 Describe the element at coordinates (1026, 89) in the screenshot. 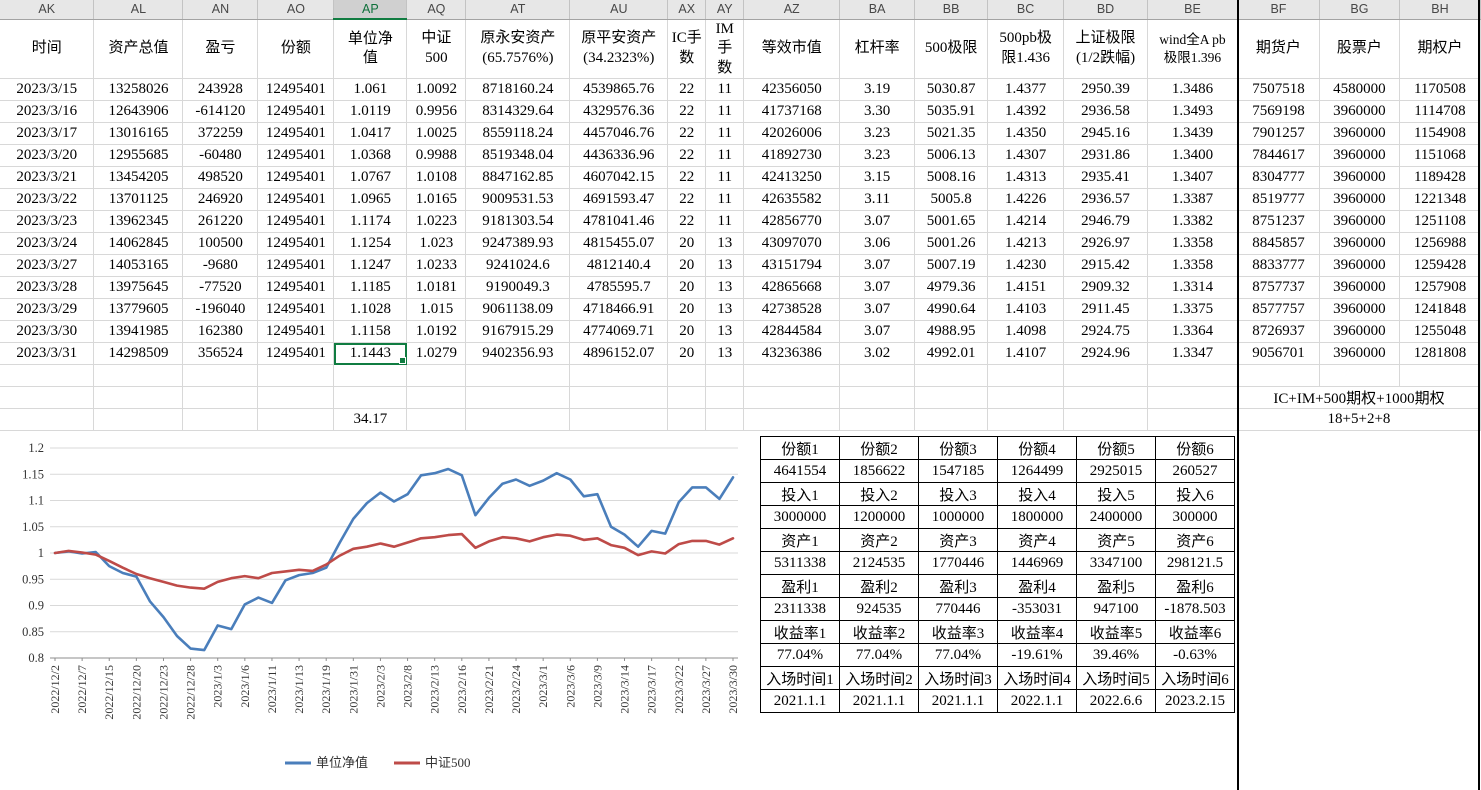

I see `sheet-cell: 1.4377` at that location.